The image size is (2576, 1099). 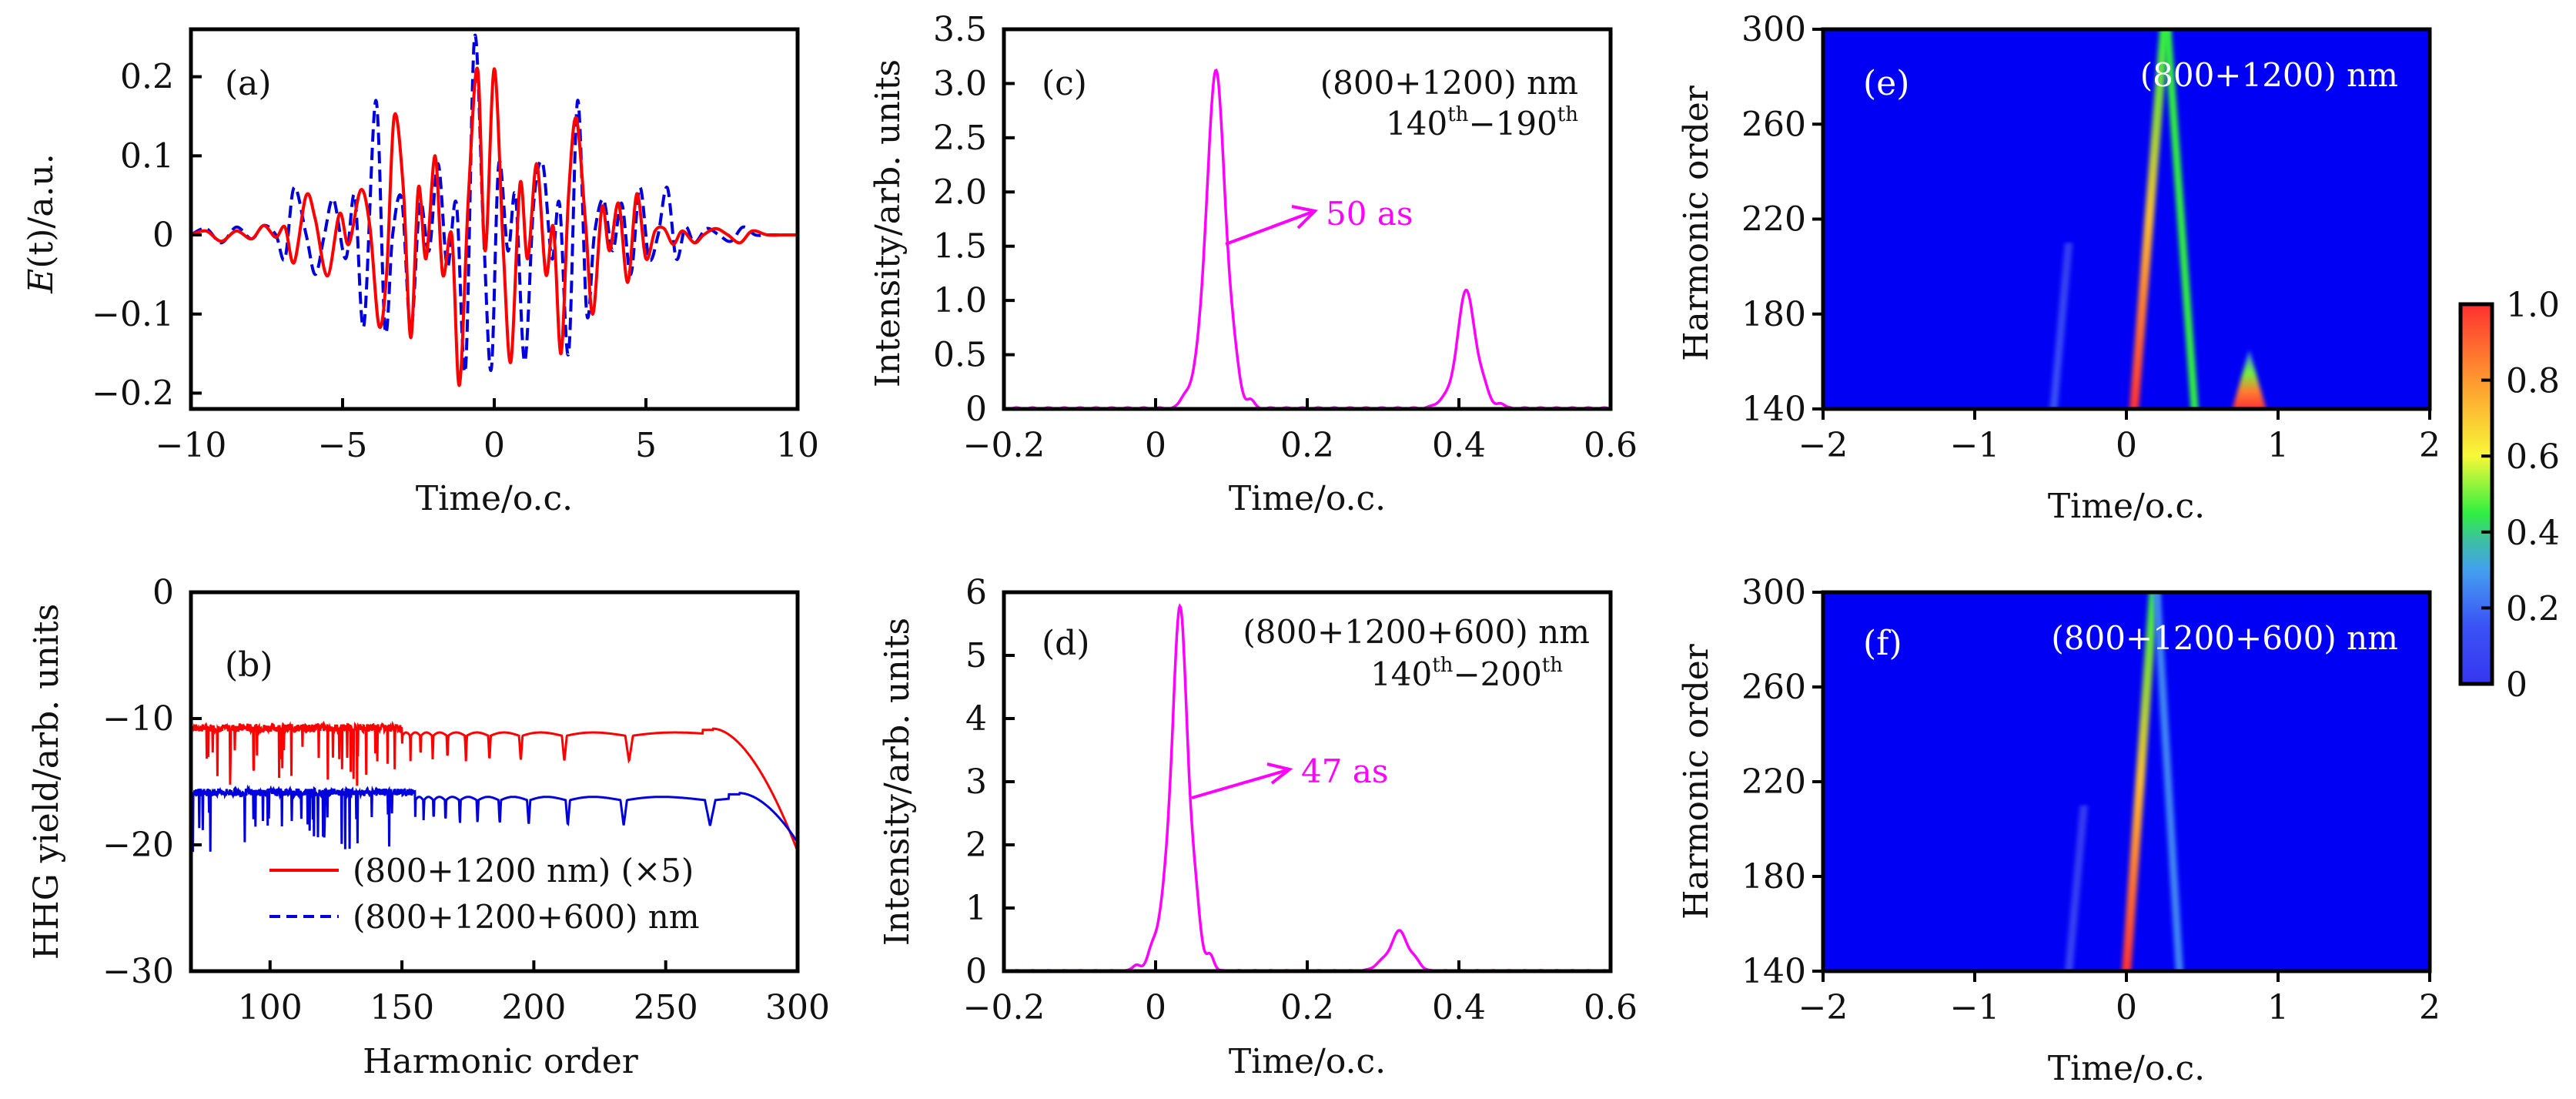 I want to click on panel-b-label: (b), so click(x=249, y=665).